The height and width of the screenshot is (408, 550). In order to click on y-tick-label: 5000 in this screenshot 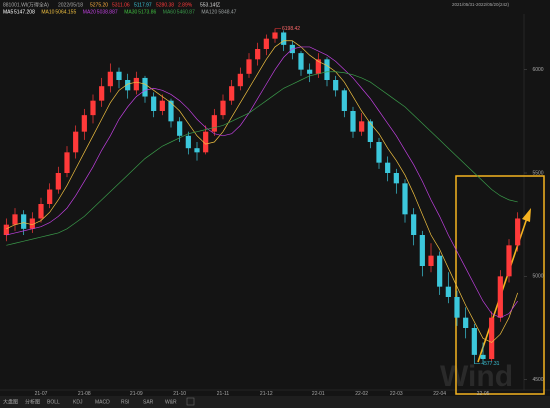, I will do `click(537, 277)`.